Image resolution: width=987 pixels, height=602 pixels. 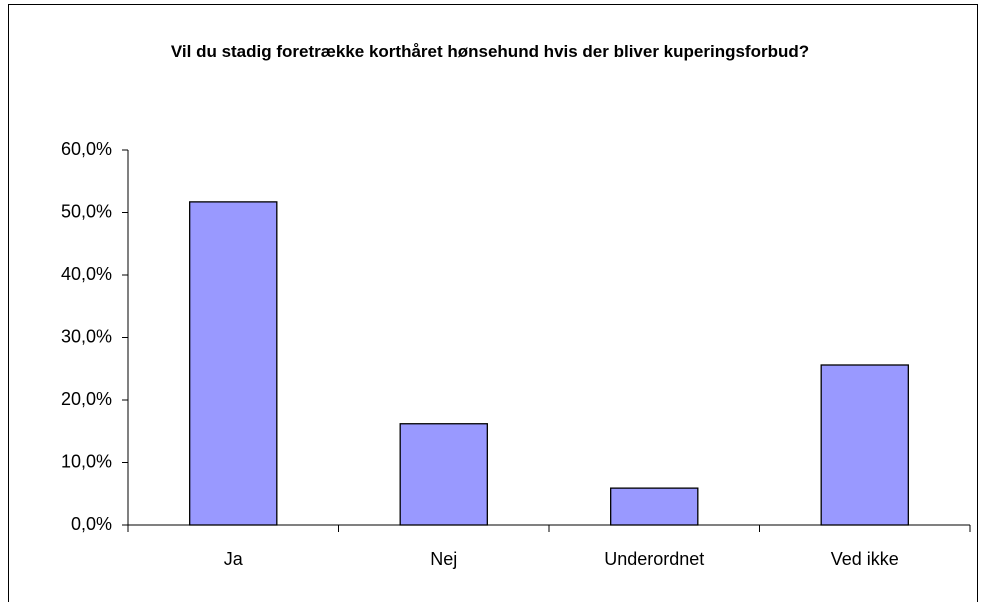 What do you see at coordinates (443, 559) in the screenshot?
I see `x-tick-label: Nej` at bounding box center [443, 559].